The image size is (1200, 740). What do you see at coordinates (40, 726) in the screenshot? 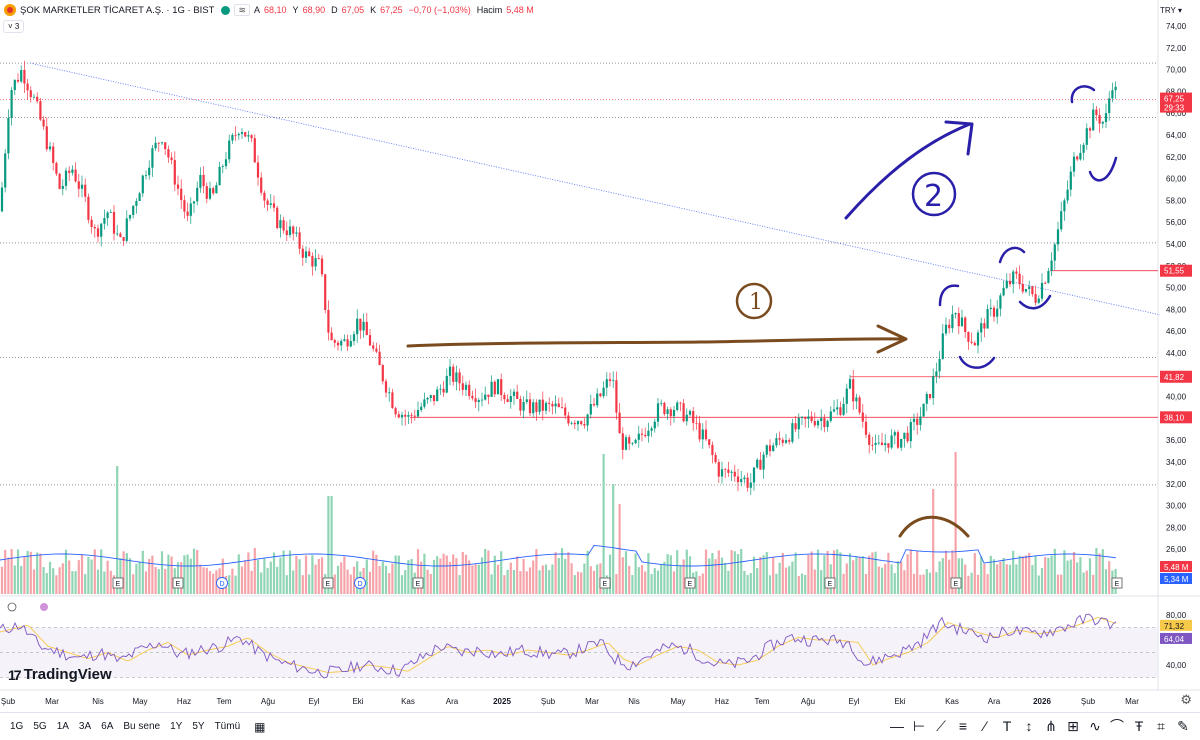
I see `period-5g: 5G` at bounding box center [40, 726].